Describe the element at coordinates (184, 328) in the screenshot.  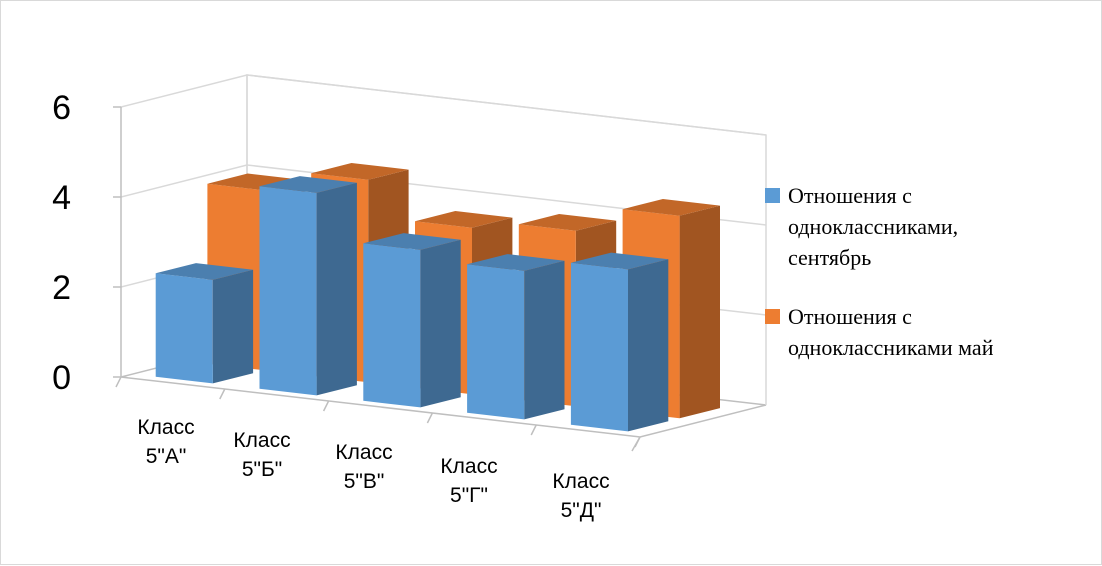
I see `bar-s1-c1-front` at that location.